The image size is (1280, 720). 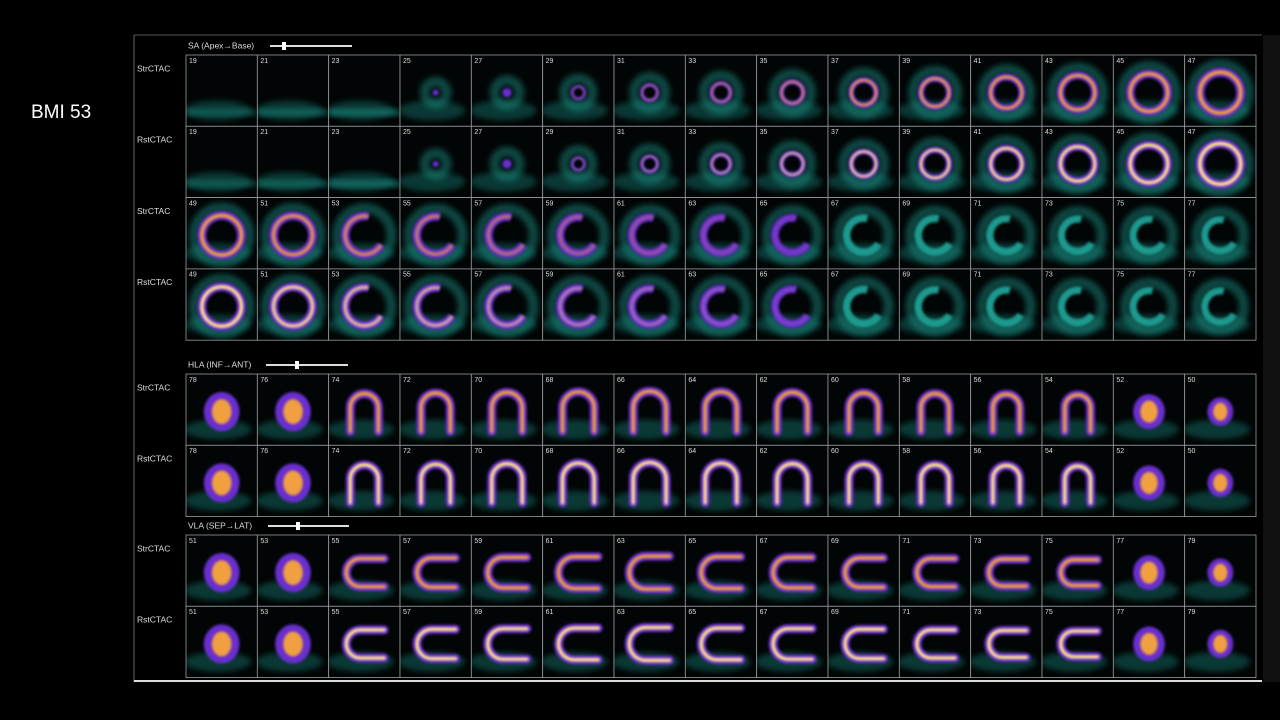 I want to click on slice-number: 29, so click(x=550, y=132).